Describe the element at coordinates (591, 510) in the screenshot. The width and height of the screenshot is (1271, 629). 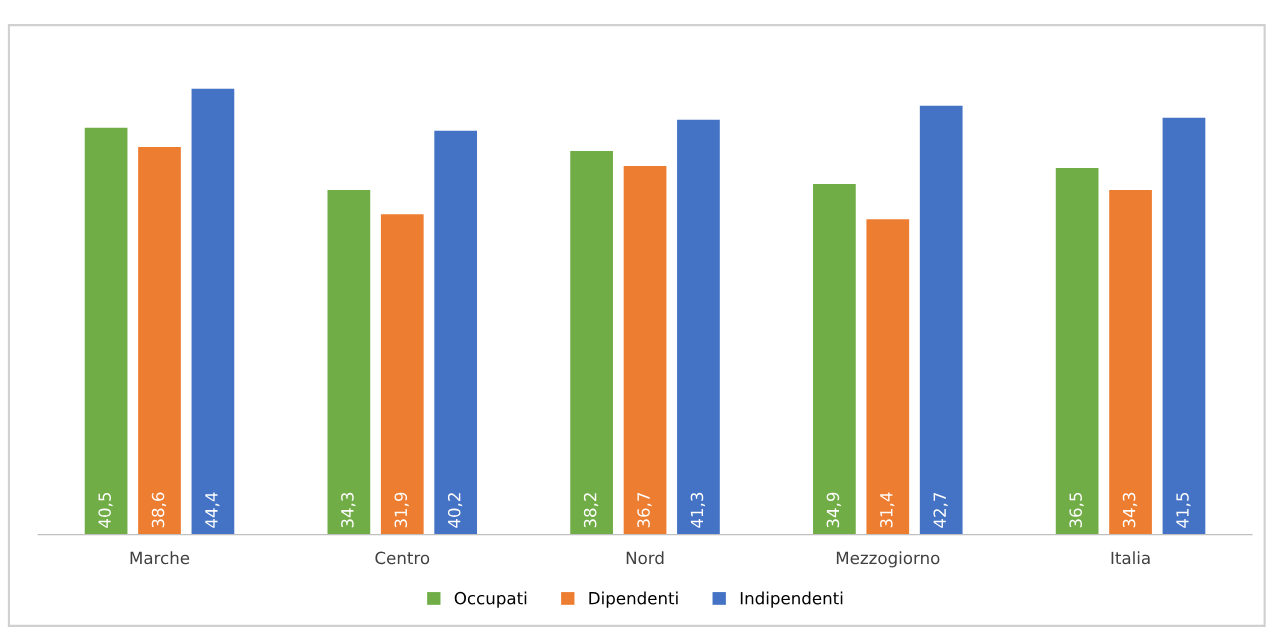
I see `data-label: 38,2` at that location.